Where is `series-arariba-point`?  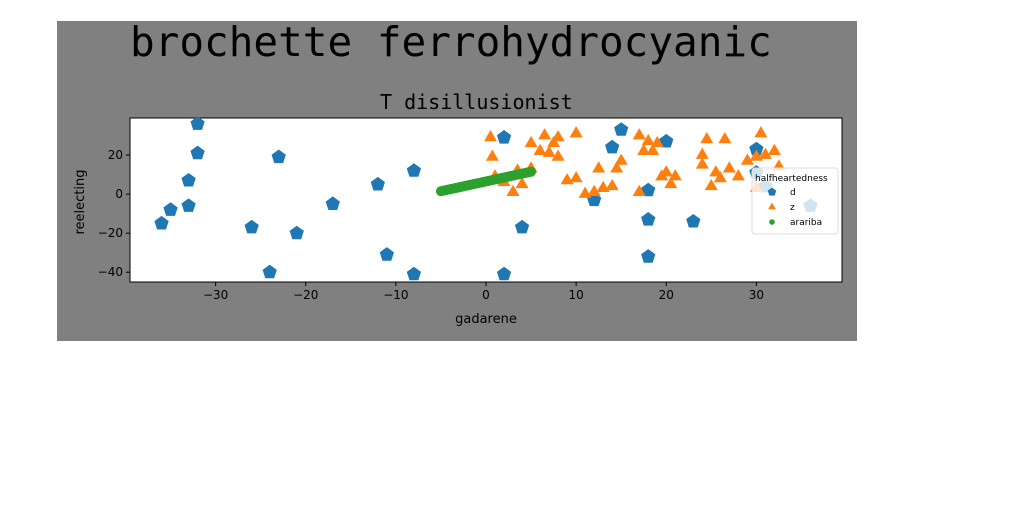 series-arariba-point is located at coordinates (531, 171).